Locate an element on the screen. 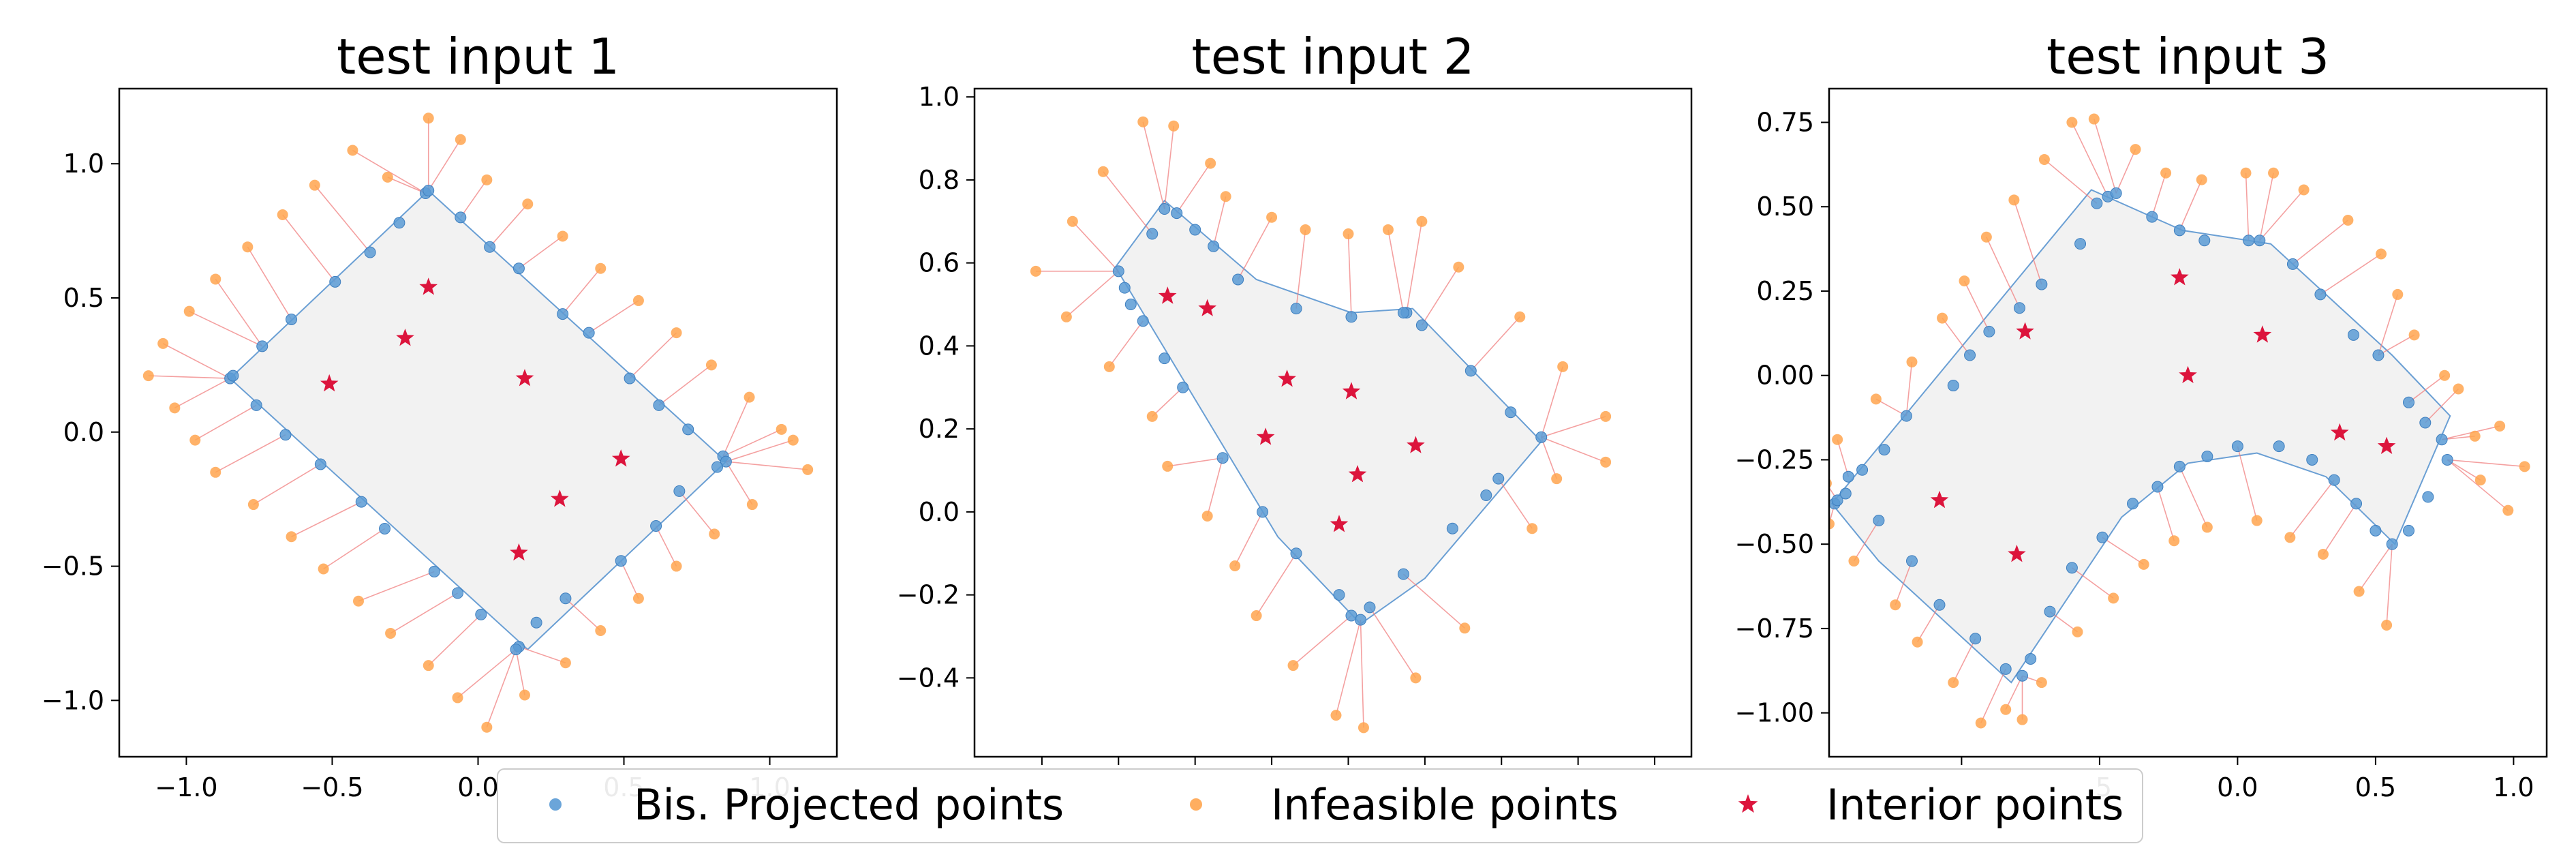 The width and height of the screenshot is (2576, 859). x-tick-label: 0.0 is located at coordinates (2237, 787).